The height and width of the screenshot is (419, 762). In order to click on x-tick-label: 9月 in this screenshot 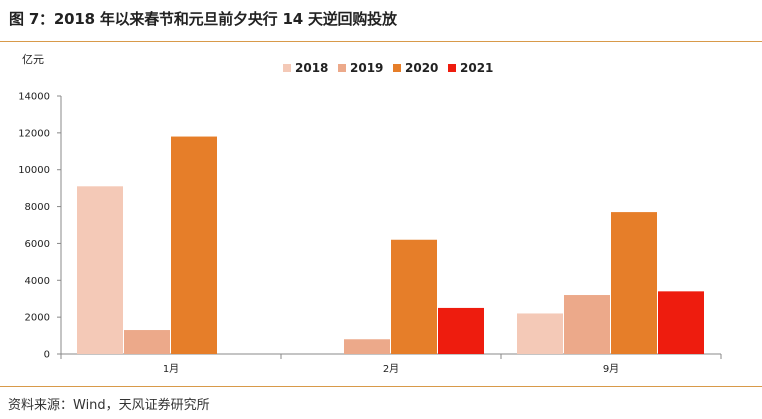, I will do `click(611, 369)`.